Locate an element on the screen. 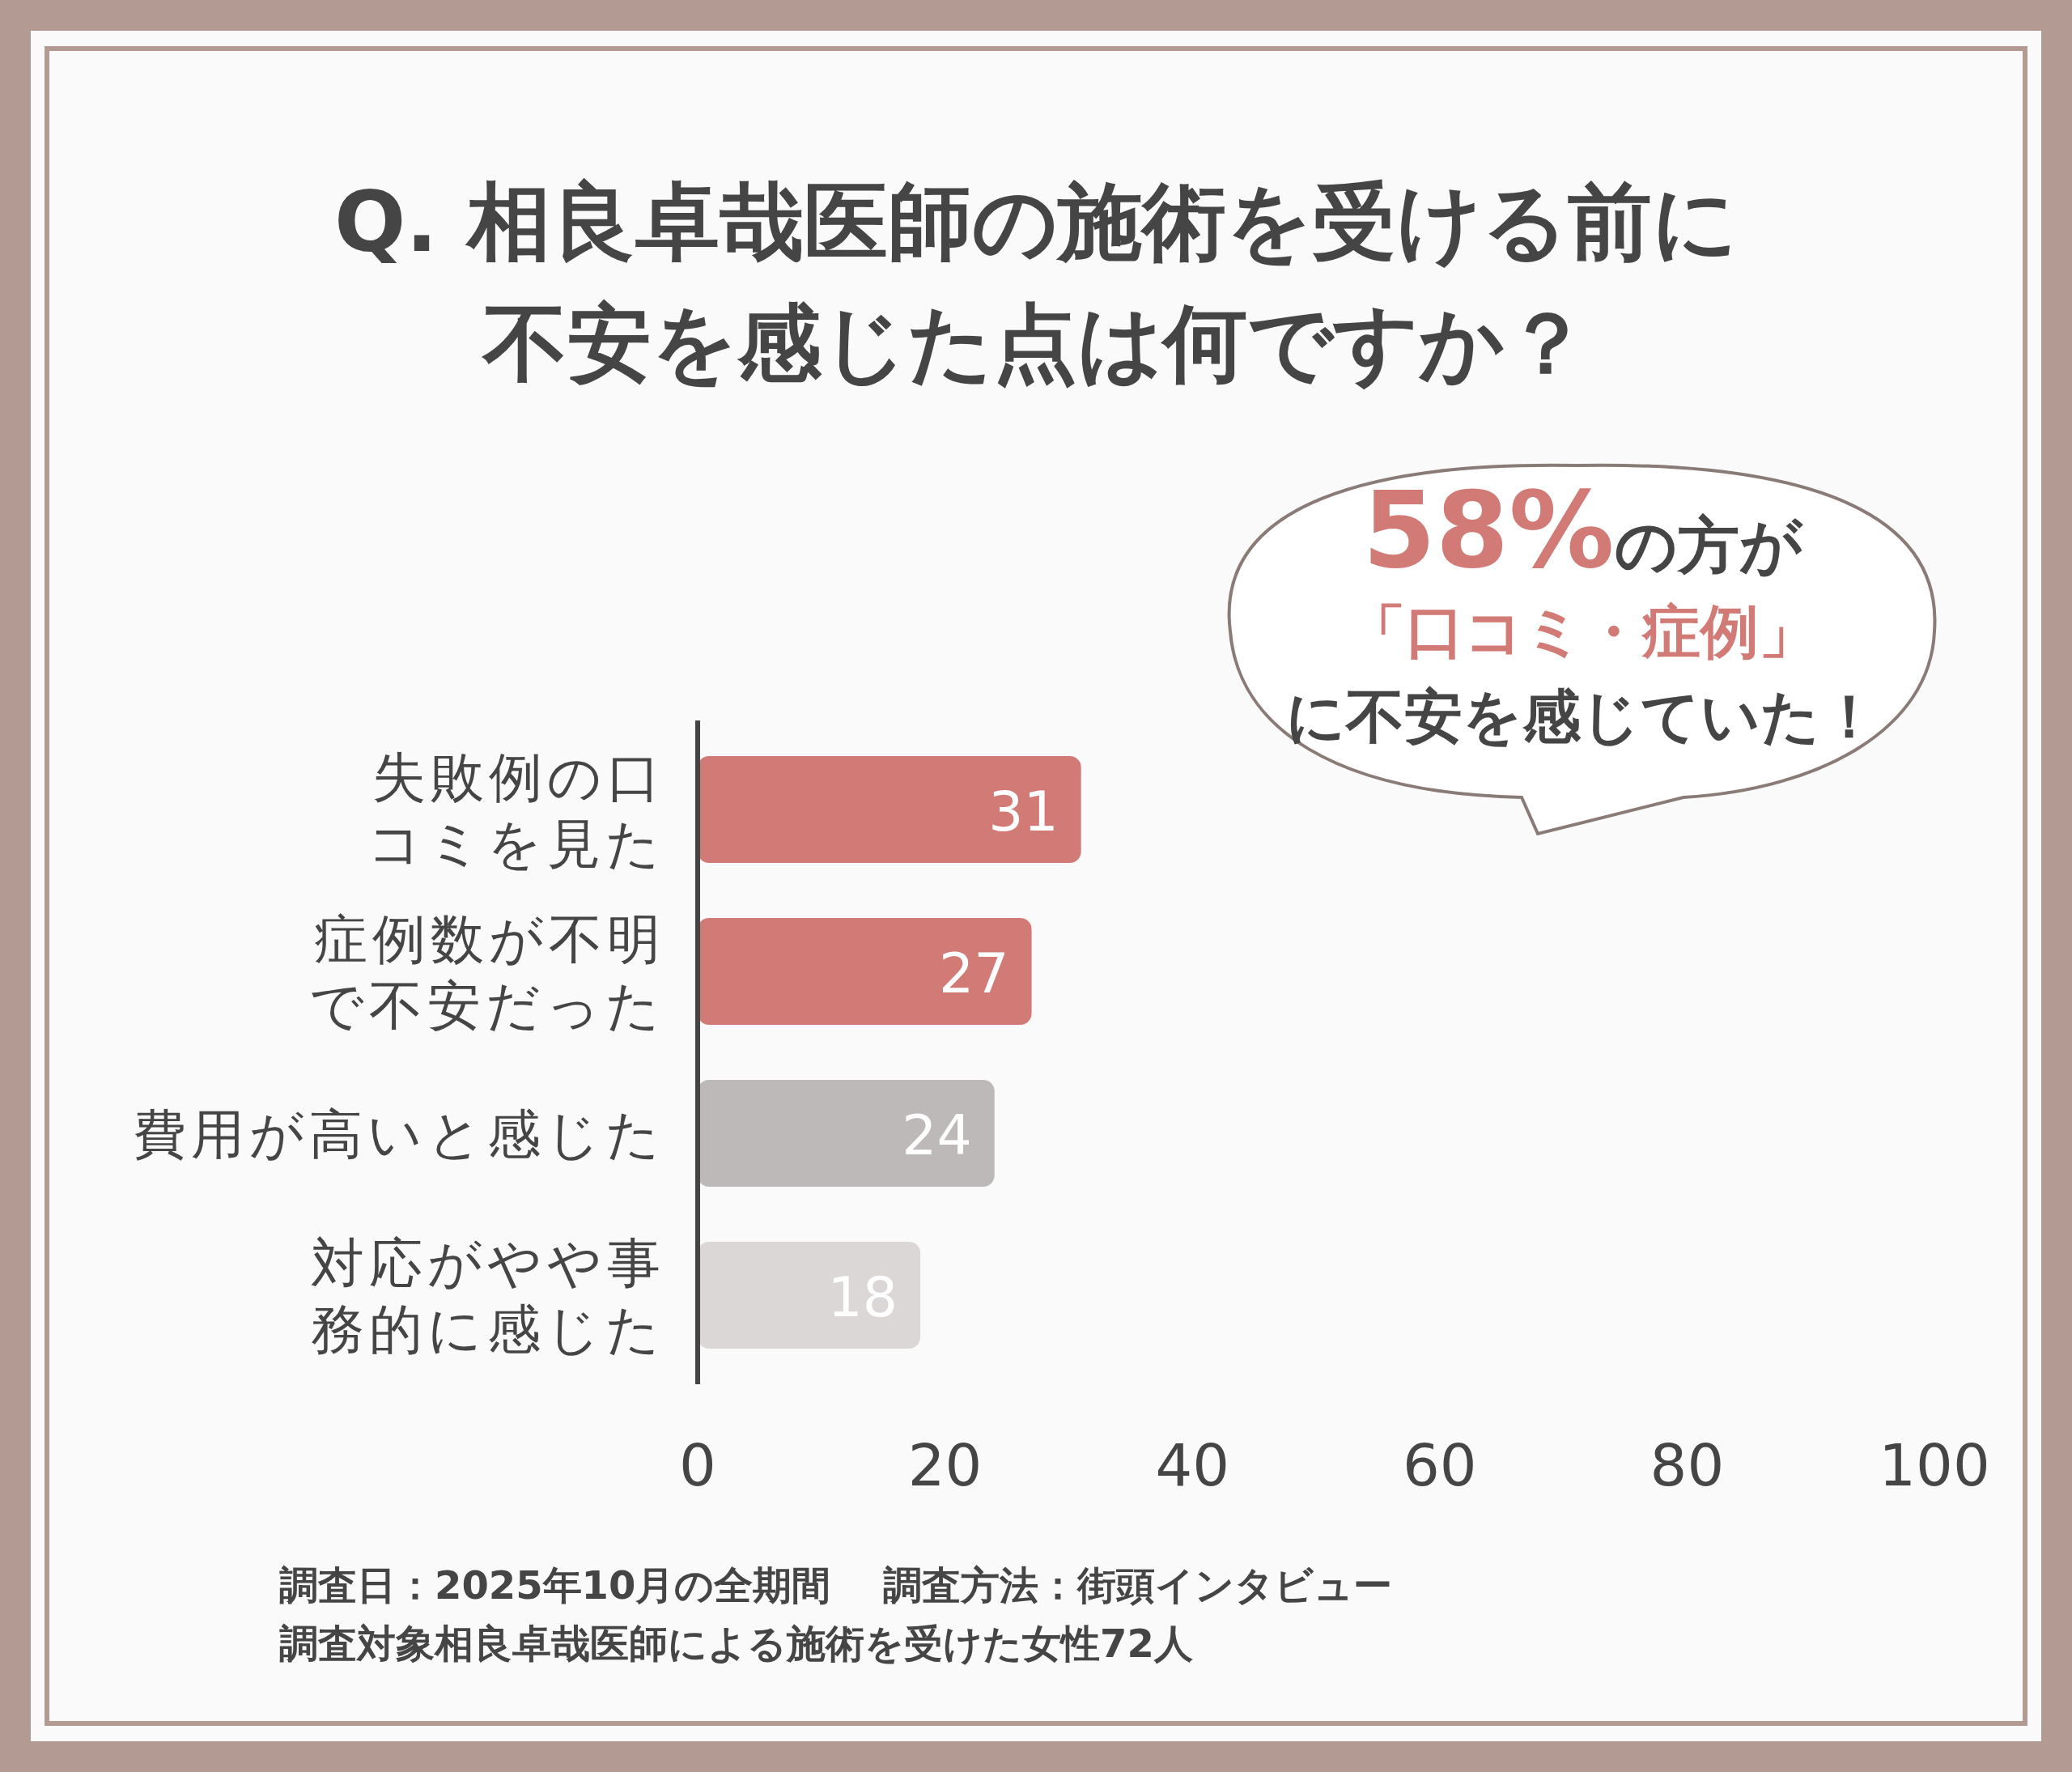  data-label: 31 is located at coordinates (1023, 812).